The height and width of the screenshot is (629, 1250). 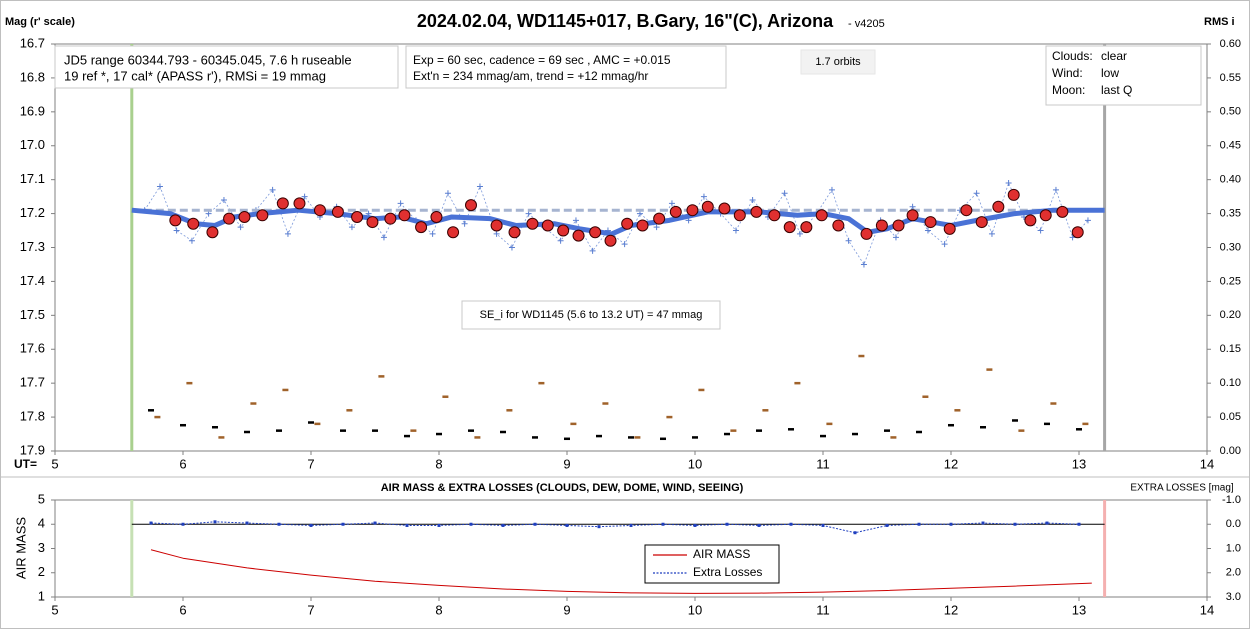 I want to click on y2-tick-label: 0.30, so click(x=1230, y=247).